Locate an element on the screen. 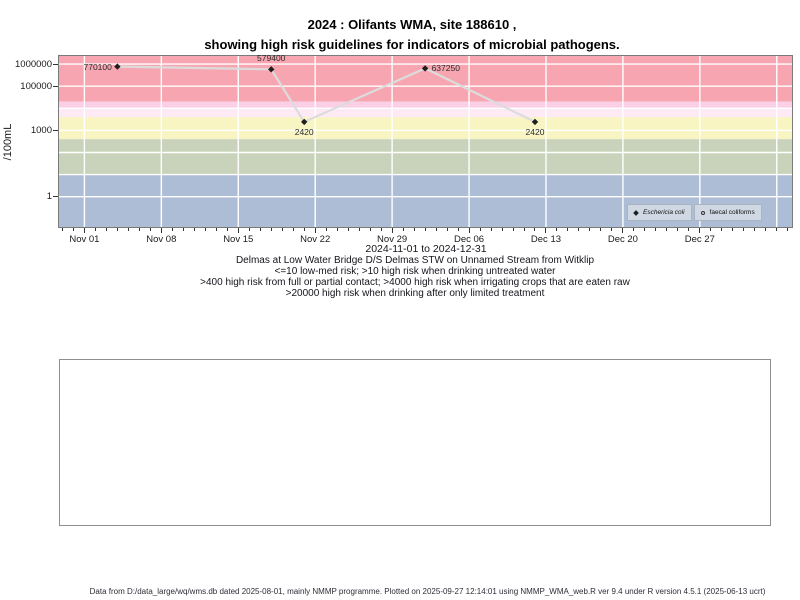  chart-legend: Eschericia coli faecal coliforms is located at coordinates (694, 212).